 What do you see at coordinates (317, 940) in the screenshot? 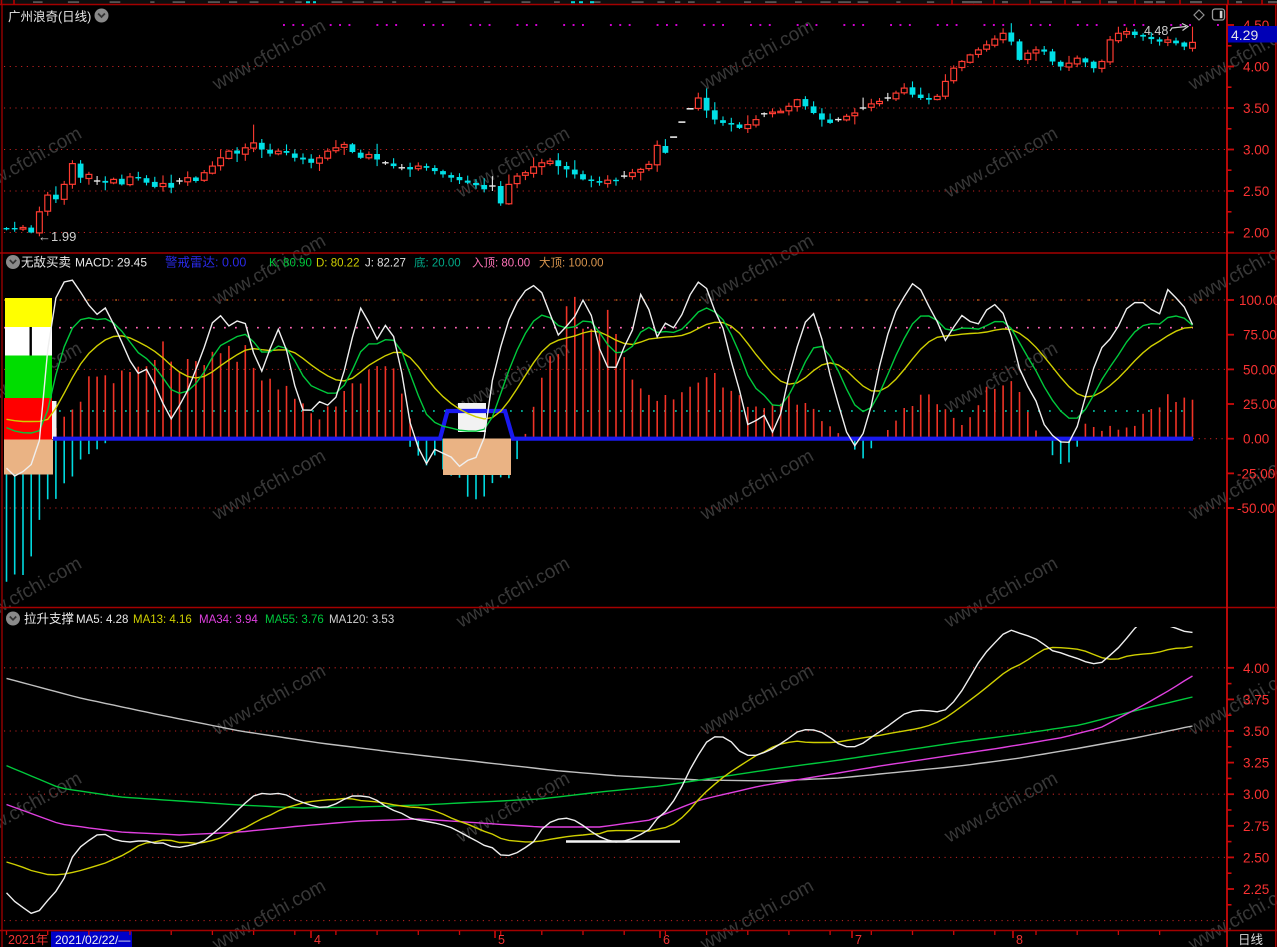
I see `svg-text: 4` at bounding box center [317, 940].